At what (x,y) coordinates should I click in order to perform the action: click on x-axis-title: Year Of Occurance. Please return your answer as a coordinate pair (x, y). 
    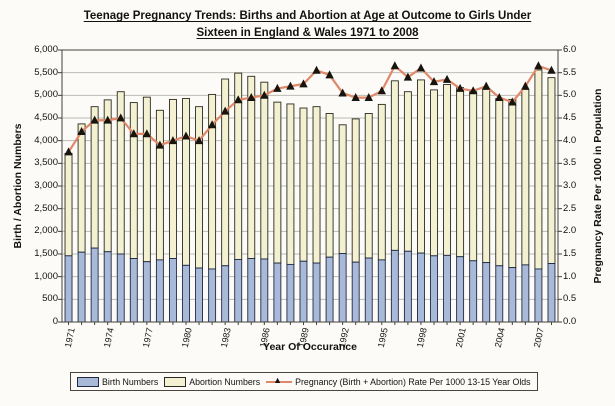
    Looking at the image, I should click on (310, 347).